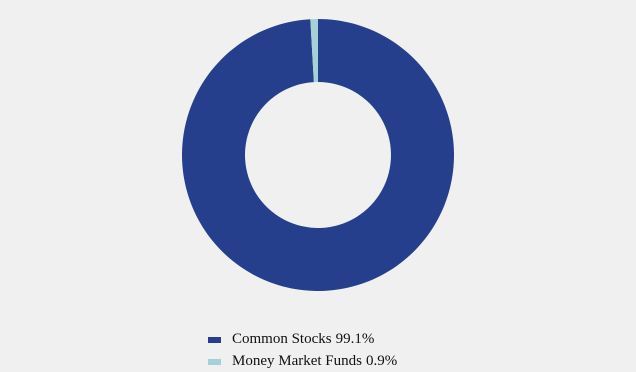 The height and width of the screenshot is (372, 636). Describe the element at coordinates (282, 339) in the screenshot. I see `legend-name: Common Stocks` at that location.